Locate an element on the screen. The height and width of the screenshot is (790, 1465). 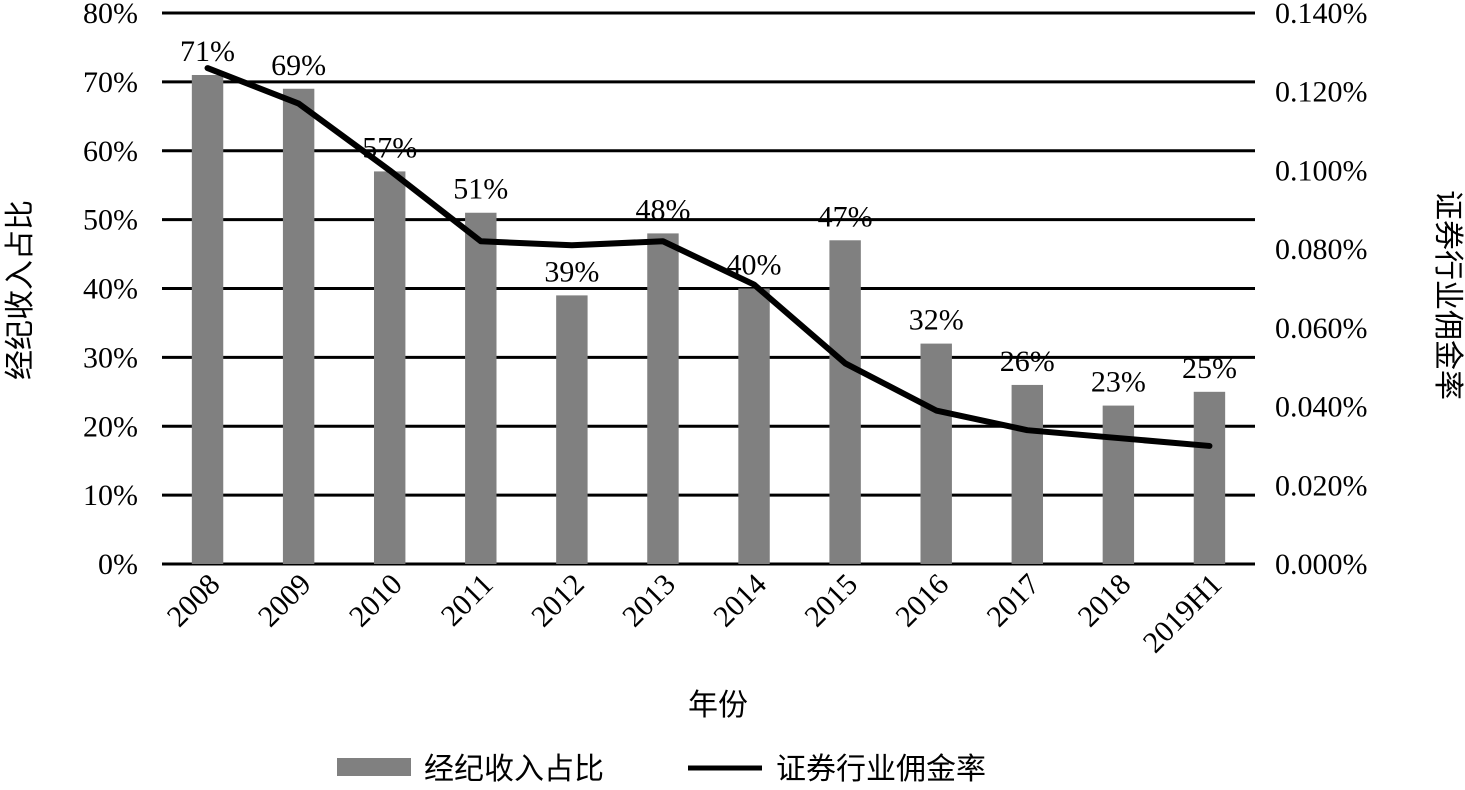
legend-swatch-bar is located at coordinates (374, 767).